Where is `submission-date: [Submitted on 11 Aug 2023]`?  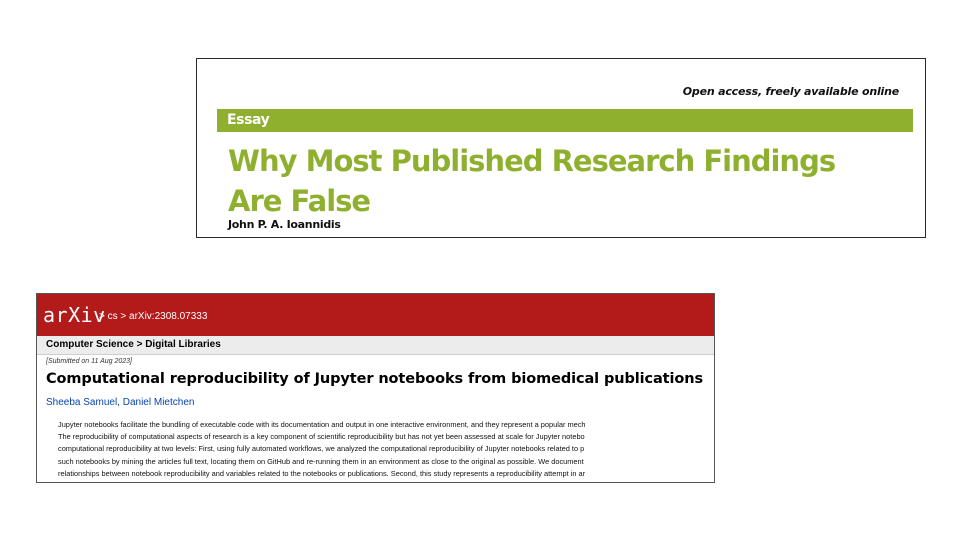 submission-date: [Submitted on 11 Aug 2023] is located at coordinates (89, 361).